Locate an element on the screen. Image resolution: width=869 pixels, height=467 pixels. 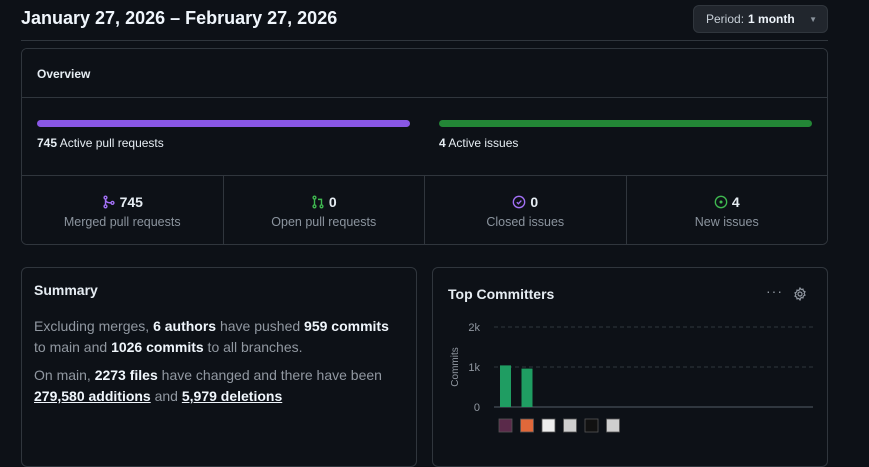
stat-merged-prs: 745 Merged pull requests is located at coordinates (123, 210).